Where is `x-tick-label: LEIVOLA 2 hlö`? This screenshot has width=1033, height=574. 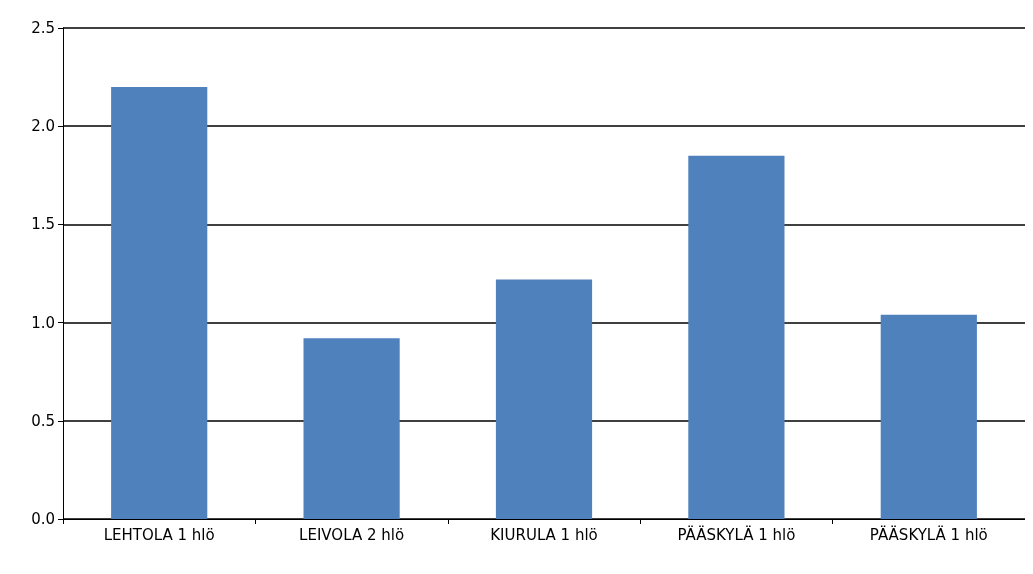 x-tick-label: LEIVOLA 2 hlö is located at coordinates (352, 534).